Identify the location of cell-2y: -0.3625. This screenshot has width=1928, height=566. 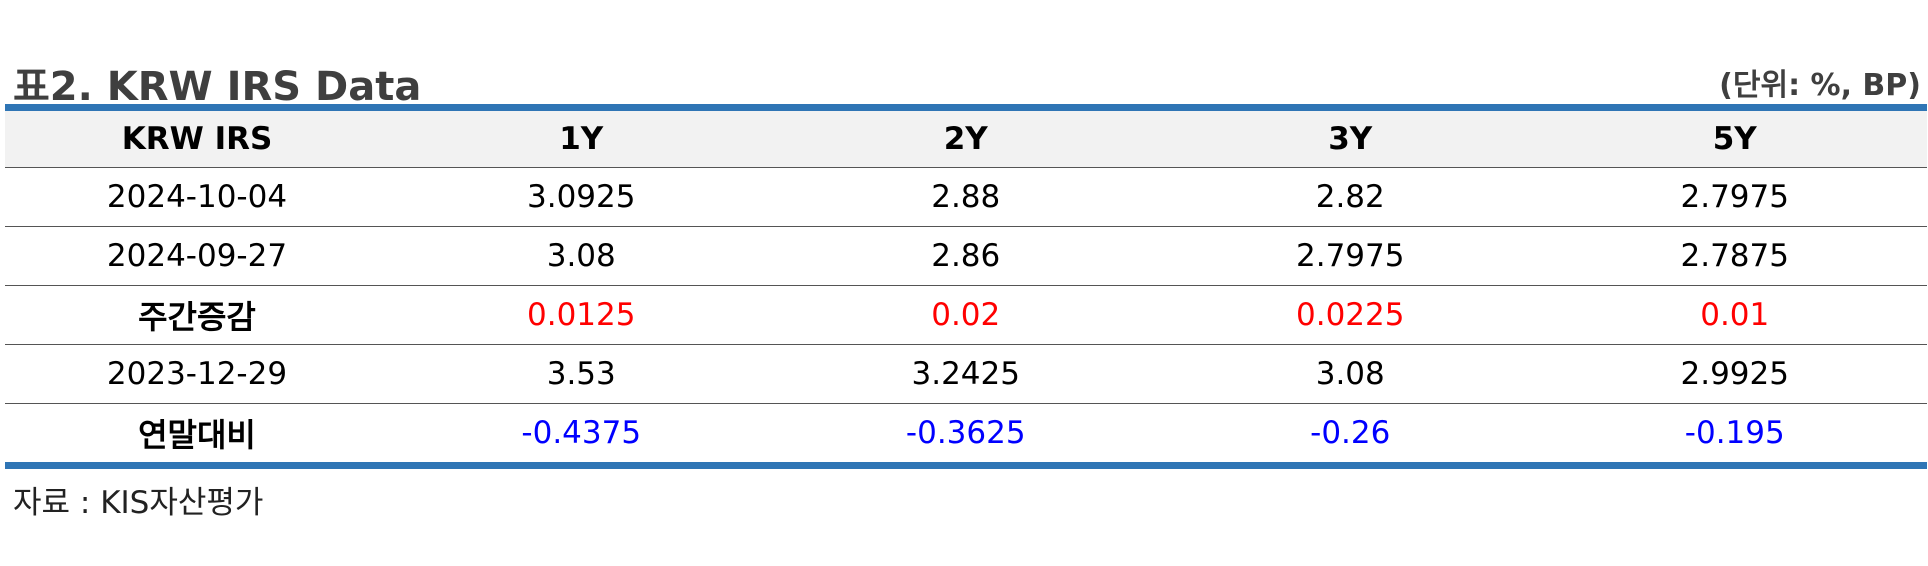
(965, 433).